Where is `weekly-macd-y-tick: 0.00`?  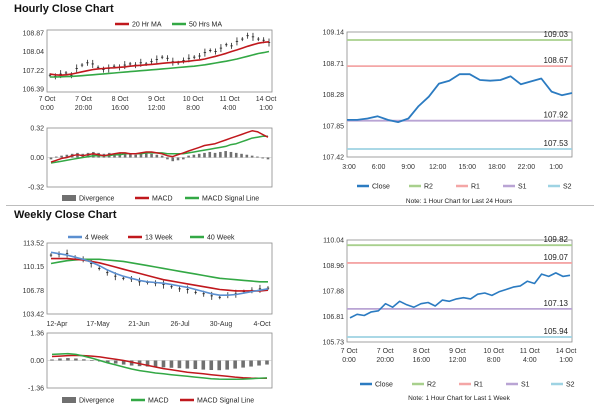
weekly-macd-y-tick: 0.00 is located at coordinates (37, 361).